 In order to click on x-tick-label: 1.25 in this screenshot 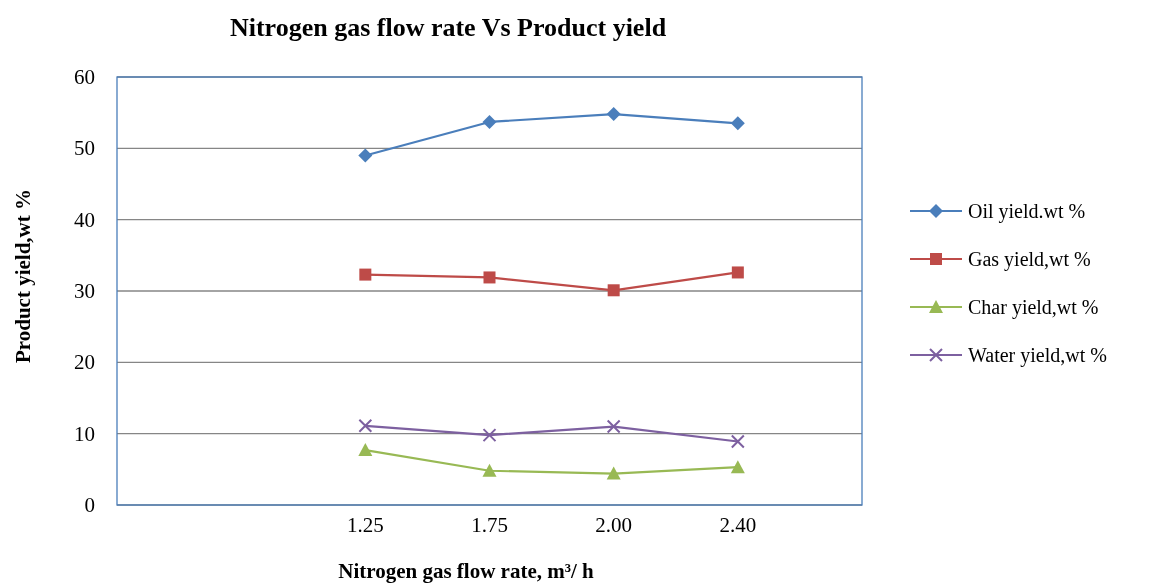, I will do `click(365, 525)`.